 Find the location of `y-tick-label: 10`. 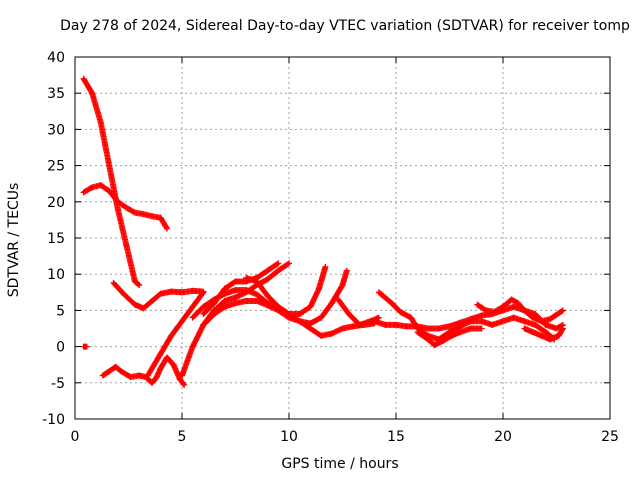

y-tick-label: 10 is located at coordinates (56, 275).